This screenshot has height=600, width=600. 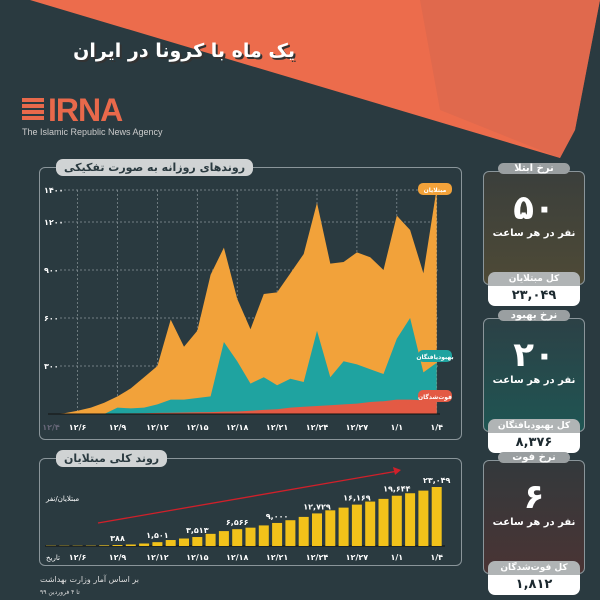 What do you see at coordinates (534, 568) in the screenshot?
I see `card-total-label: کل فوت‌شدگان` at bounding box center [534, 568].